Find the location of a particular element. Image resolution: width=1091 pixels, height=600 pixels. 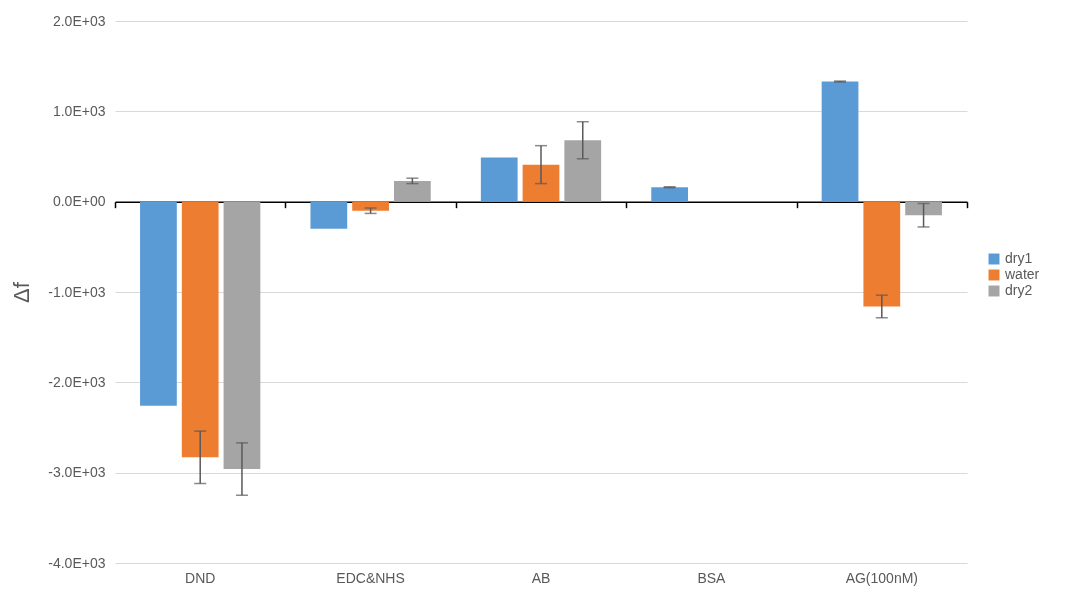

y-tick-label: -2.0E+03 is located at coordinates (77, 381).